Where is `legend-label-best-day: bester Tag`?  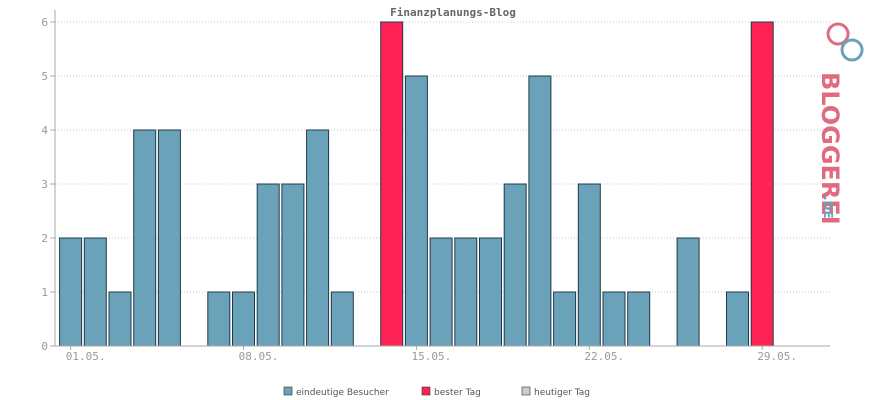 legend-label-best-day: bester Tag is located at coordinates (457, 393).